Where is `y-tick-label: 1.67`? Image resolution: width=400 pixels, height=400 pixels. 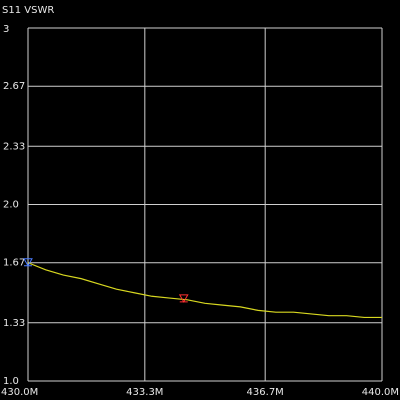 y-tick-label: 1.67 is located at coordinates (14, 263).